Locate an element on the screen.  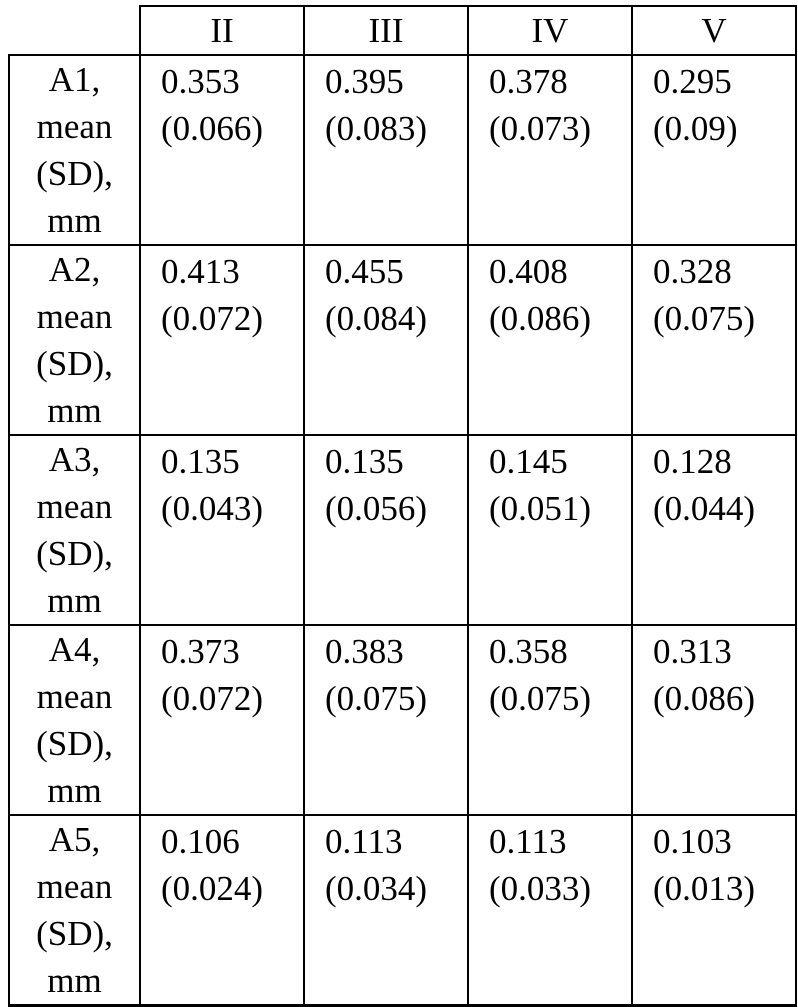
sd-value: (0.056) is located at coordinates (376, 508).